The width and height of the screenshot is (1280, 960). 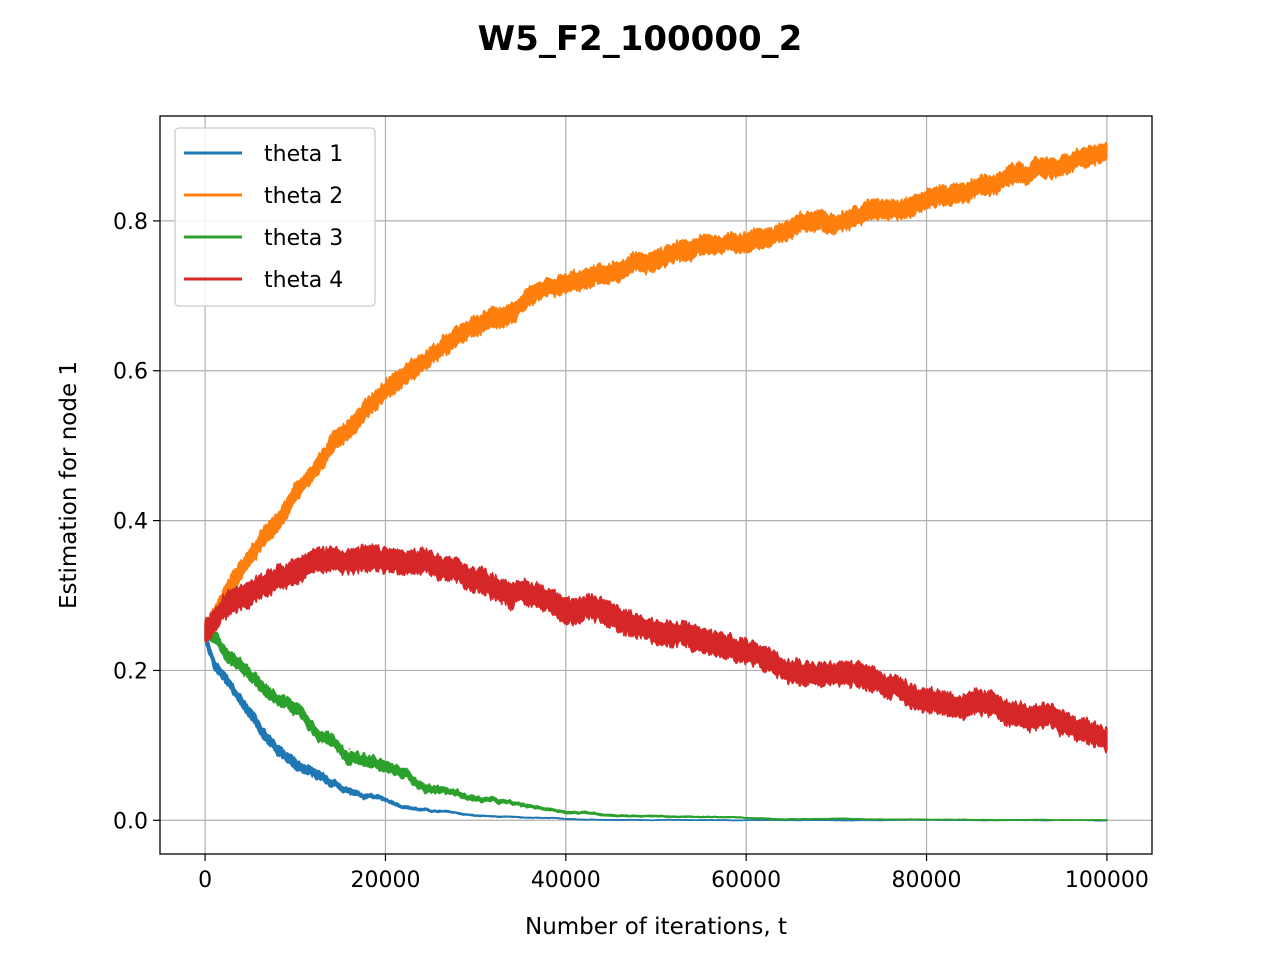 I want to click on x-tick-label: 0, so click(x=205, y=880).